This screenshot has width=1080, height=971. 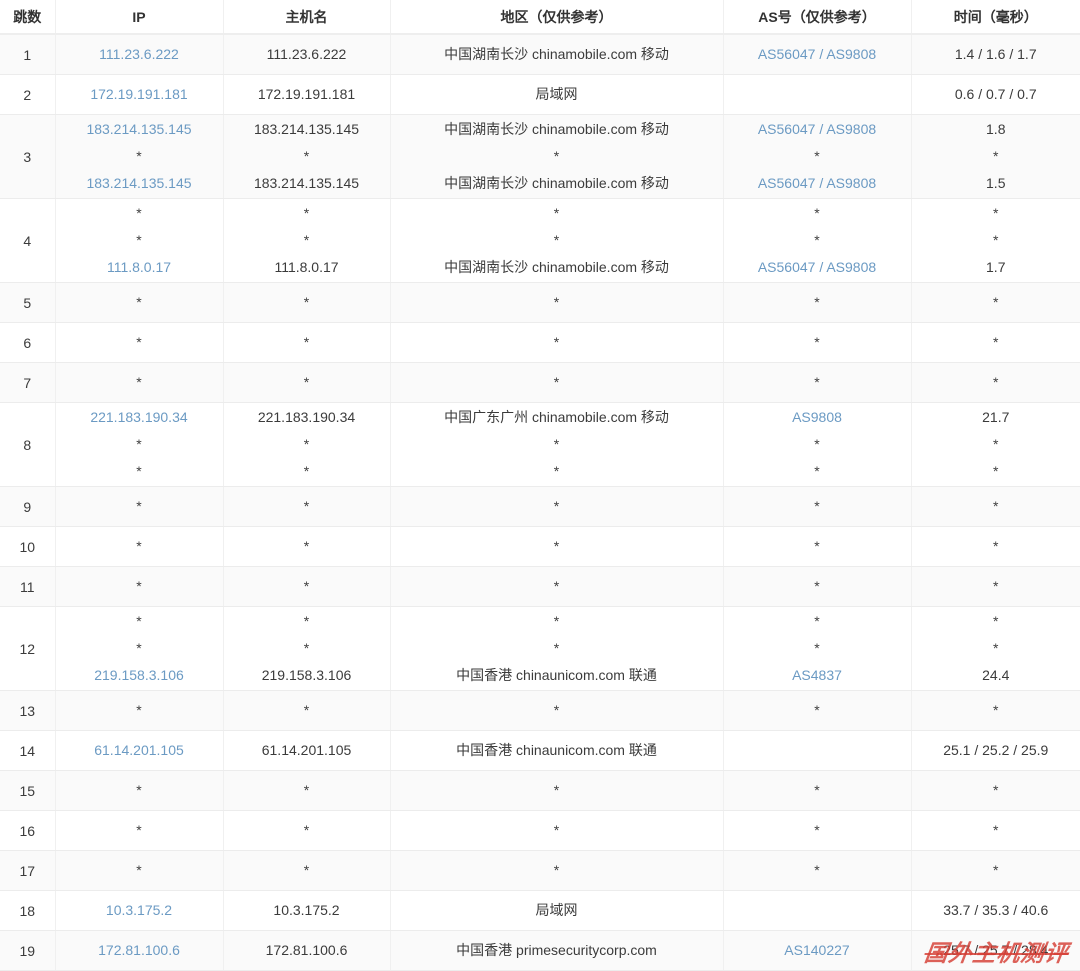 What do you see at coordinates (996, 417) in the screenshot?
I see `cell-line: 21.7` at bounding box center [996, 417].